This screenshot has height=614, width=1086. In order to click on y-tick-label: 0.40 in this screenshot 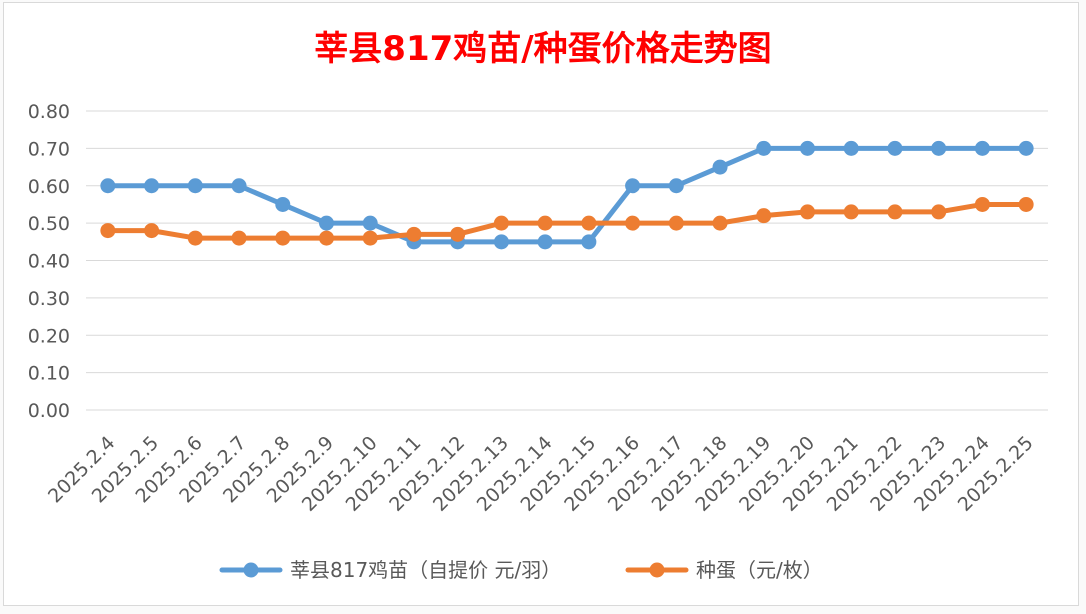, I will do `click(49, 262)`.